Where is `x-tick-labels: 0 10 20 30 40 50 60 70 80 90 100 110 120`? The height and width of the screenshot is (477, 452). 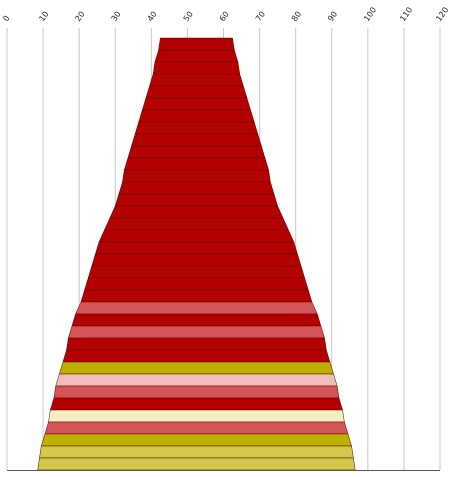
x-tick-labels: 0 10 20 30 40 50 60 70 80 90 100 110 120 is located at coordinates (225, 14).